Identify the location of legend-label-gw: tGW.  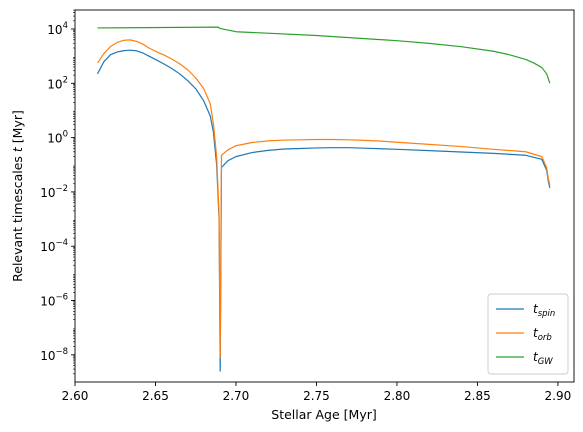
(543, 358).